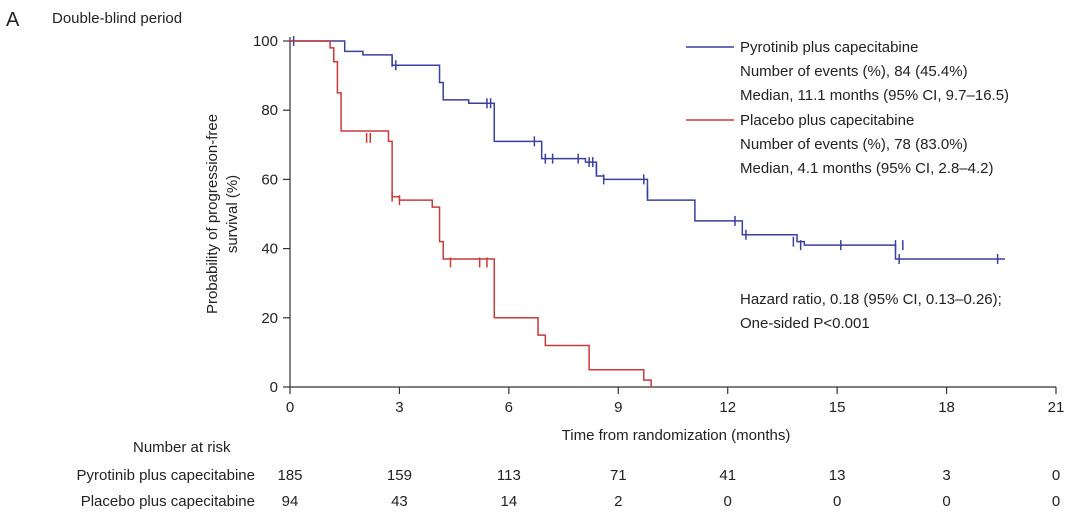 The width and height of the screenshot is (1080, 531). Describe the element at coordinates (269, 110) in the screenshot. I see `y-tick-label: 80` at that location.